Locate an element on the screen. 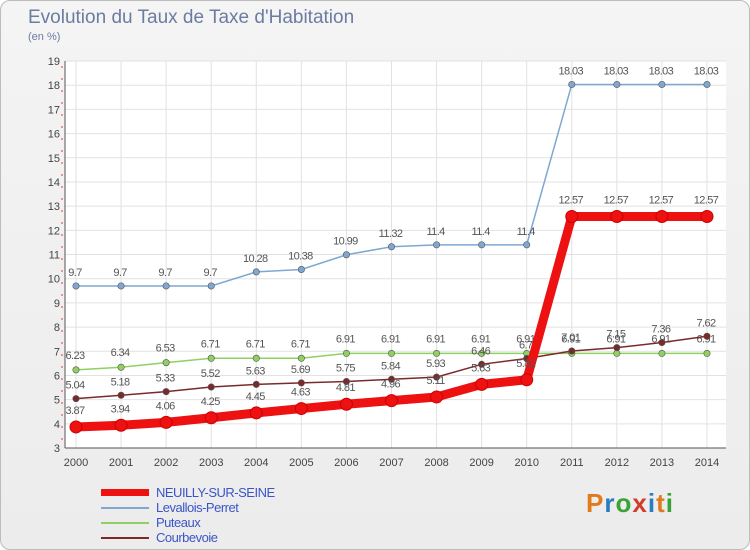  legend-label: Puteaux is located at coordinates (178, 522).